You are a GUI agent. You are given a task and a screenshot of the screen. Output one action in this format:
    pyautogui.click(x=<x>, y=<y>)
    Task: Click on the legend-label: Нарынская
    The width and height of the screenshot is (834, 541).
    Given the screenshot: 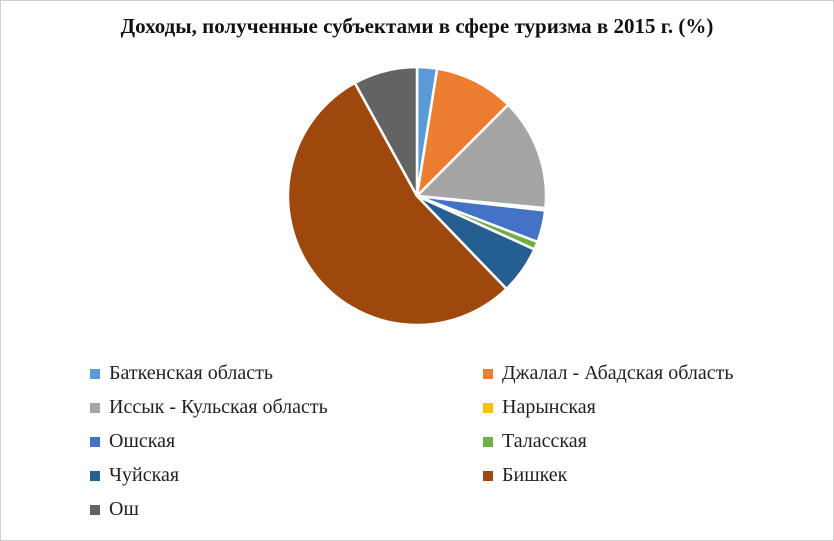 What is the action you would take?
    pyautogui.click(x=549, y=407)
    